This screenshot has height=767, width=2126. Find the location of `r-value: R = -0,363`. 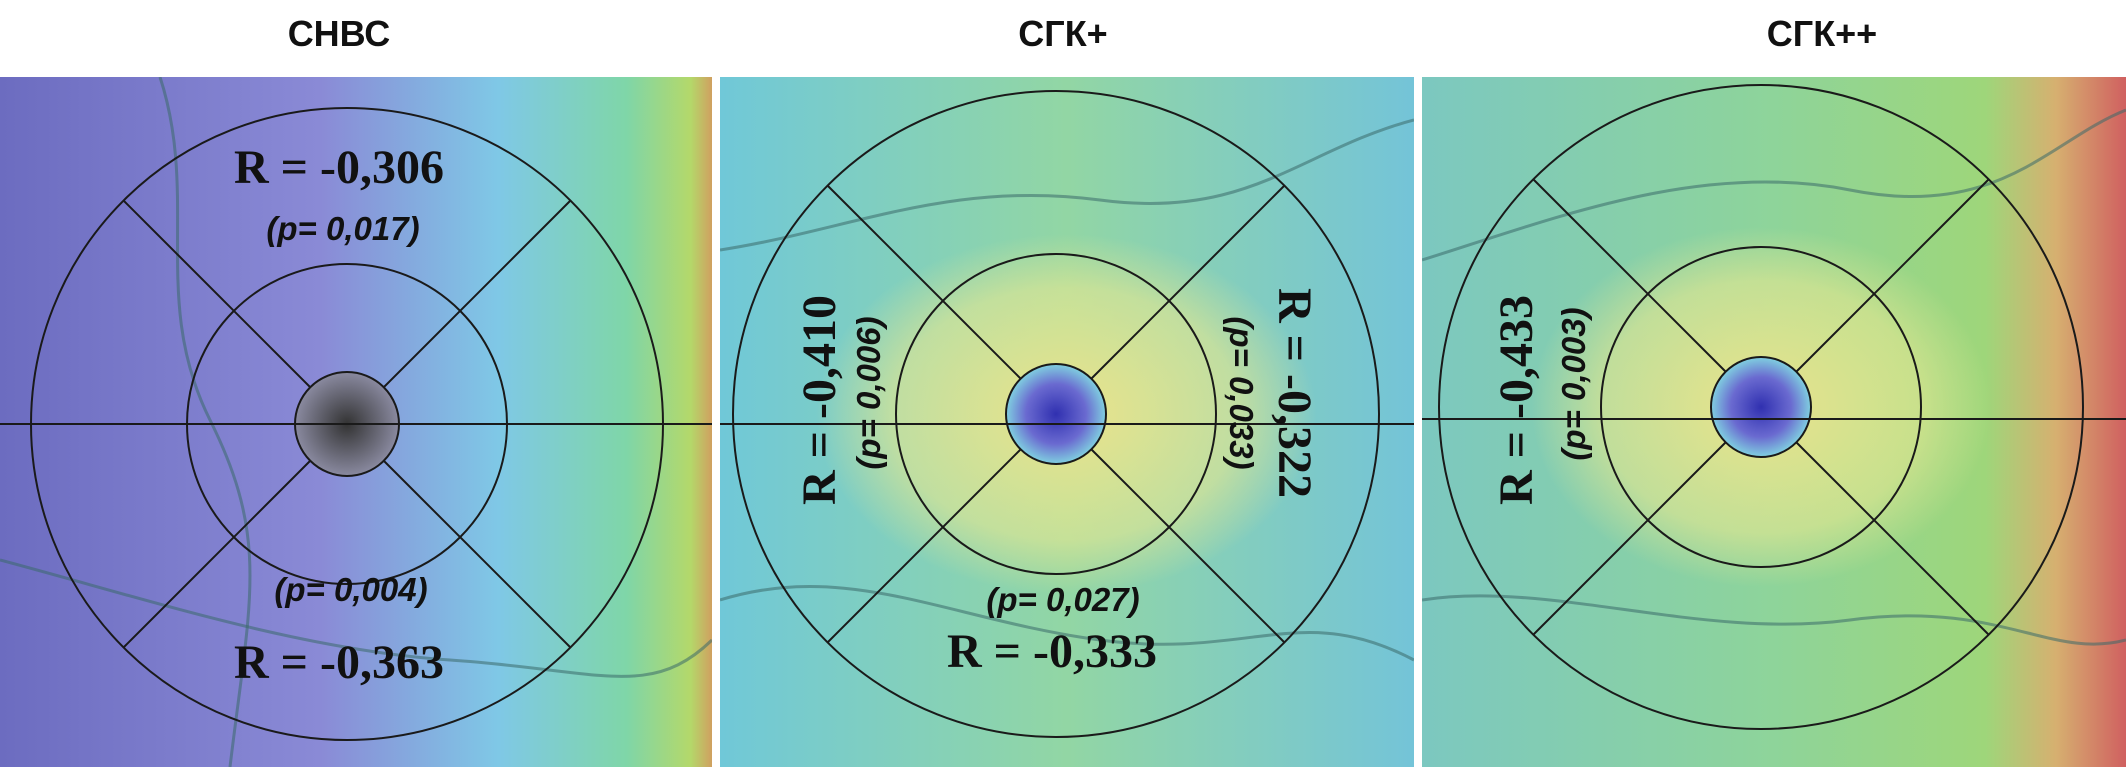

r-value: R = -0,363 is located at coordinates (339, 662).